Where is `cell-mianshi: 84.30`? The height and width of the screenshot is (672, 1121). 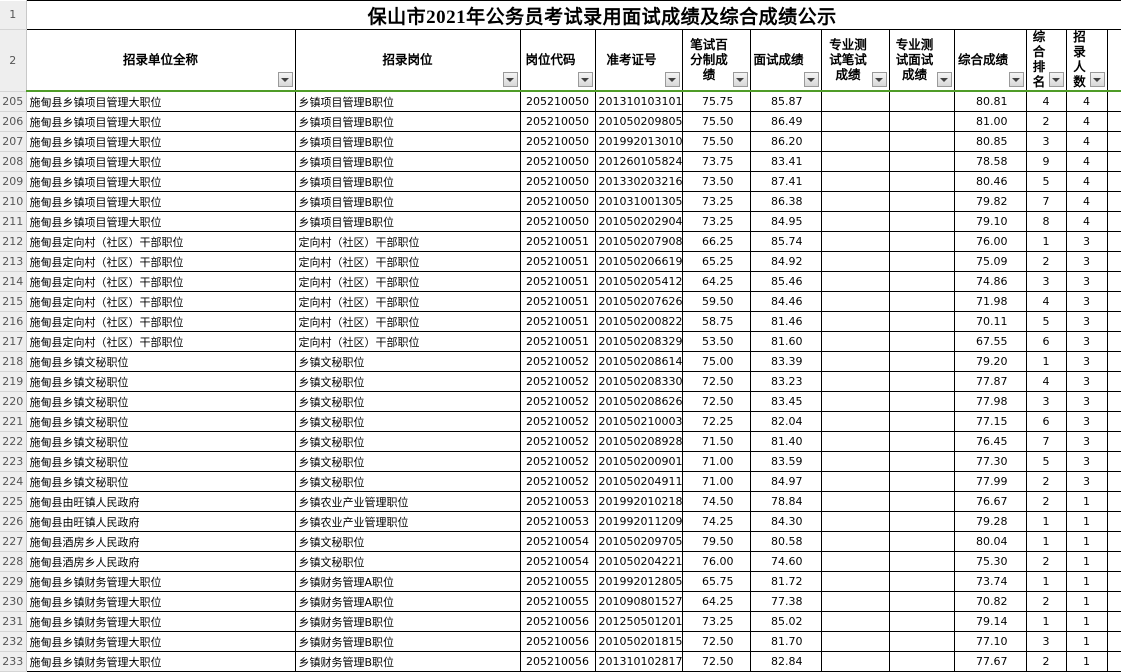 cell-mianshi: 84.30 is located at coordinates (785, 522).